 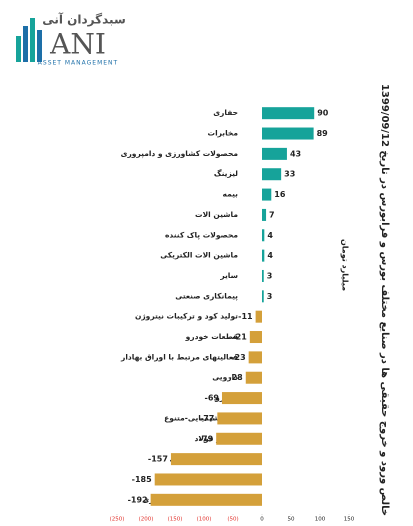 I want to click on x-tick-label: (50), so click(x=232, y=520).